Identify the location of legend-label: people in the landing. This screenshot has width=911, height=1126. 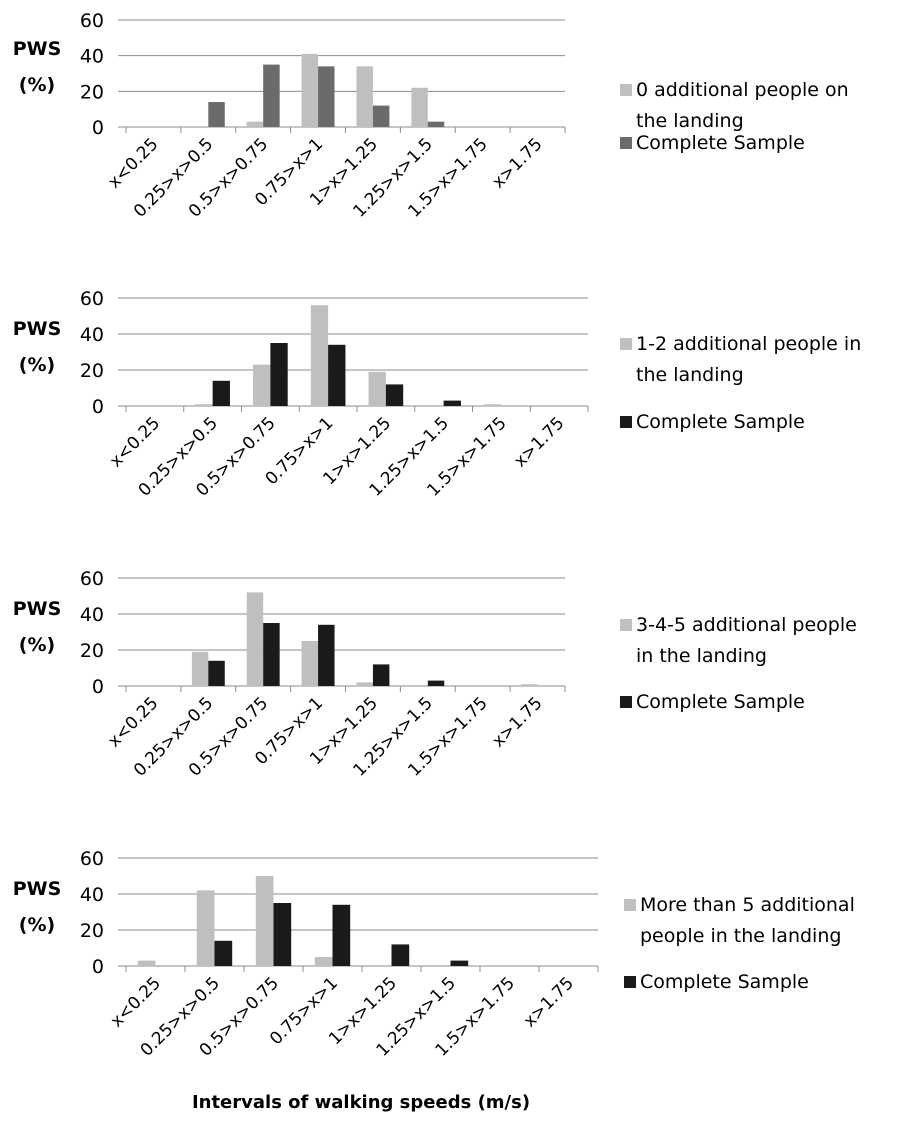
(740, 936).